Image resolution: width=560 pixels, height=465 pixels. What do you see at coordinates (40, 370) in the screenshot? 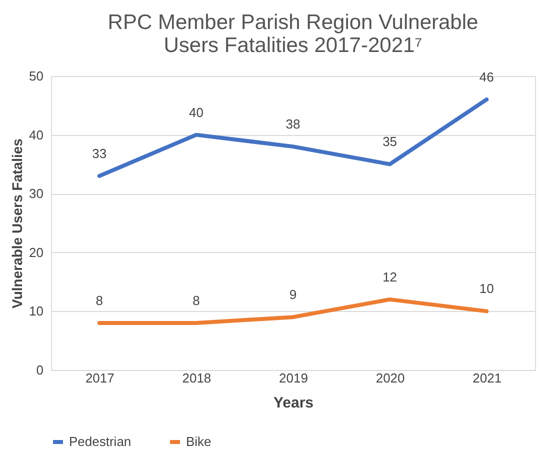
I see `y-tick-label: 0` at bounding box center [40, 370].